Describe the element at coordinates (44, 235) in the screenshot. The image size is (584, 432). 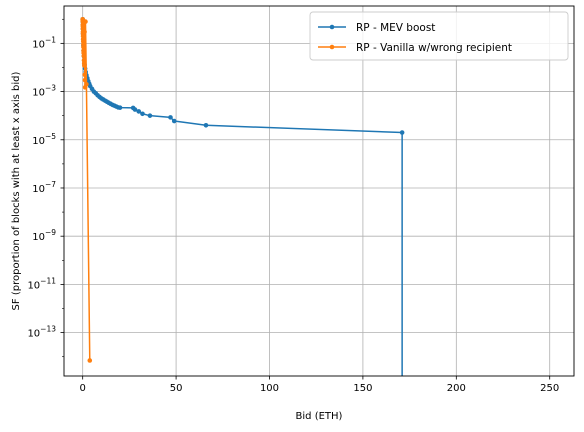
I see `y-tick-label: 10⁻⁹` at that location.